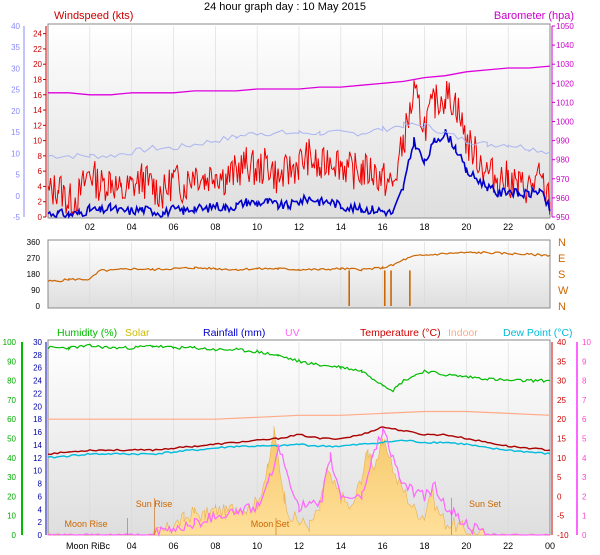  Describe the element at coordinates (15, 68) in the screenshot. I see `secondary-tick: 30` at that location.